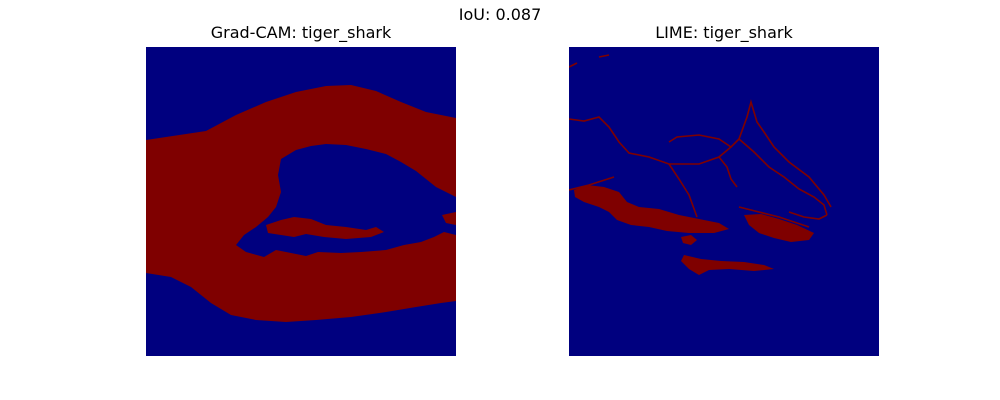 Image resolution: width=1000 pixels, height=400 pixels. I want to click on lime-segment-boundaries, so click(700, 141).